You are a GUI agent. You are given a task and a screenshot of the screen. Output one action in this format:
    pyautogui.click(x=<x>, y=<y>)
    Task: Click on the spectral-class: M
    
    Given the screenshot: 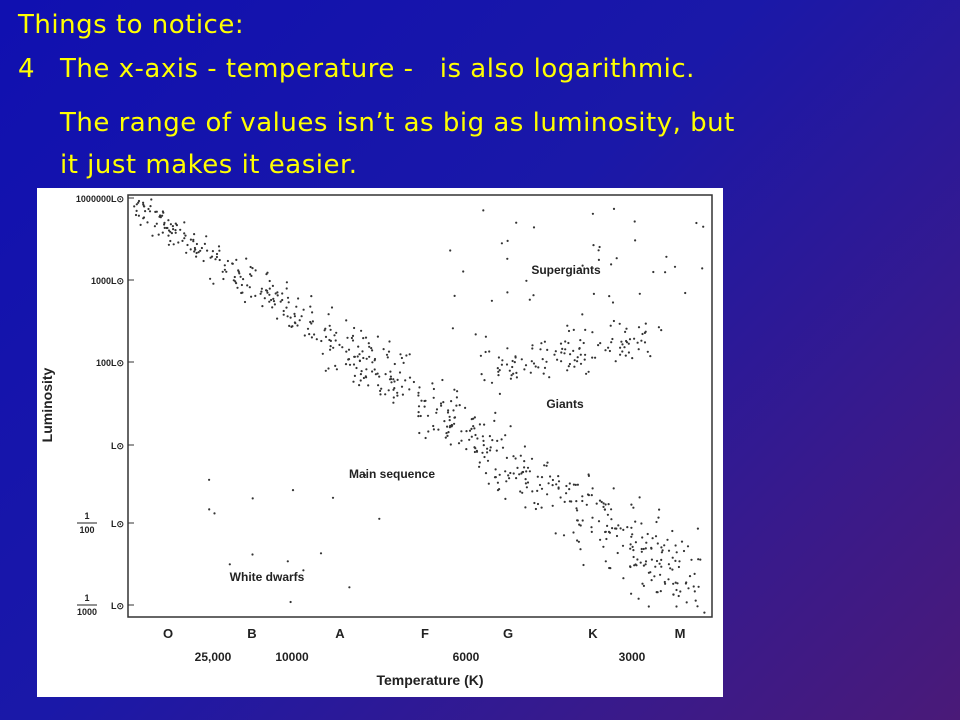 What is the action you would take?
    pyautogui.click(x=680, y=633)
    